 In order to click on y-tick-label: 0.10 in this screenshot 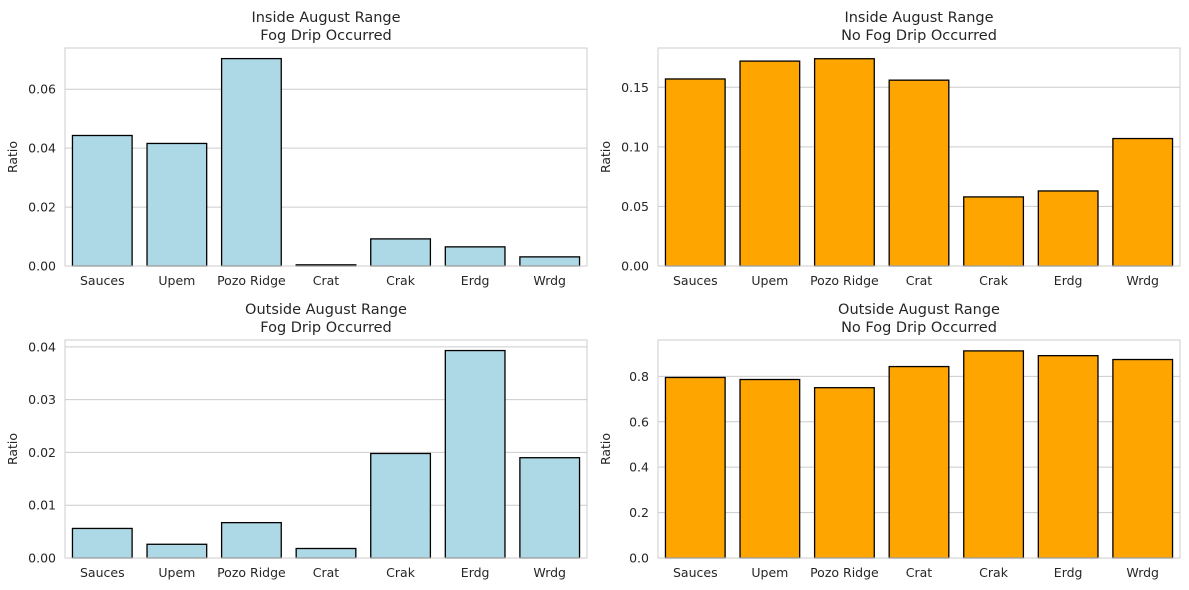, I will do `click(635, 146)`.